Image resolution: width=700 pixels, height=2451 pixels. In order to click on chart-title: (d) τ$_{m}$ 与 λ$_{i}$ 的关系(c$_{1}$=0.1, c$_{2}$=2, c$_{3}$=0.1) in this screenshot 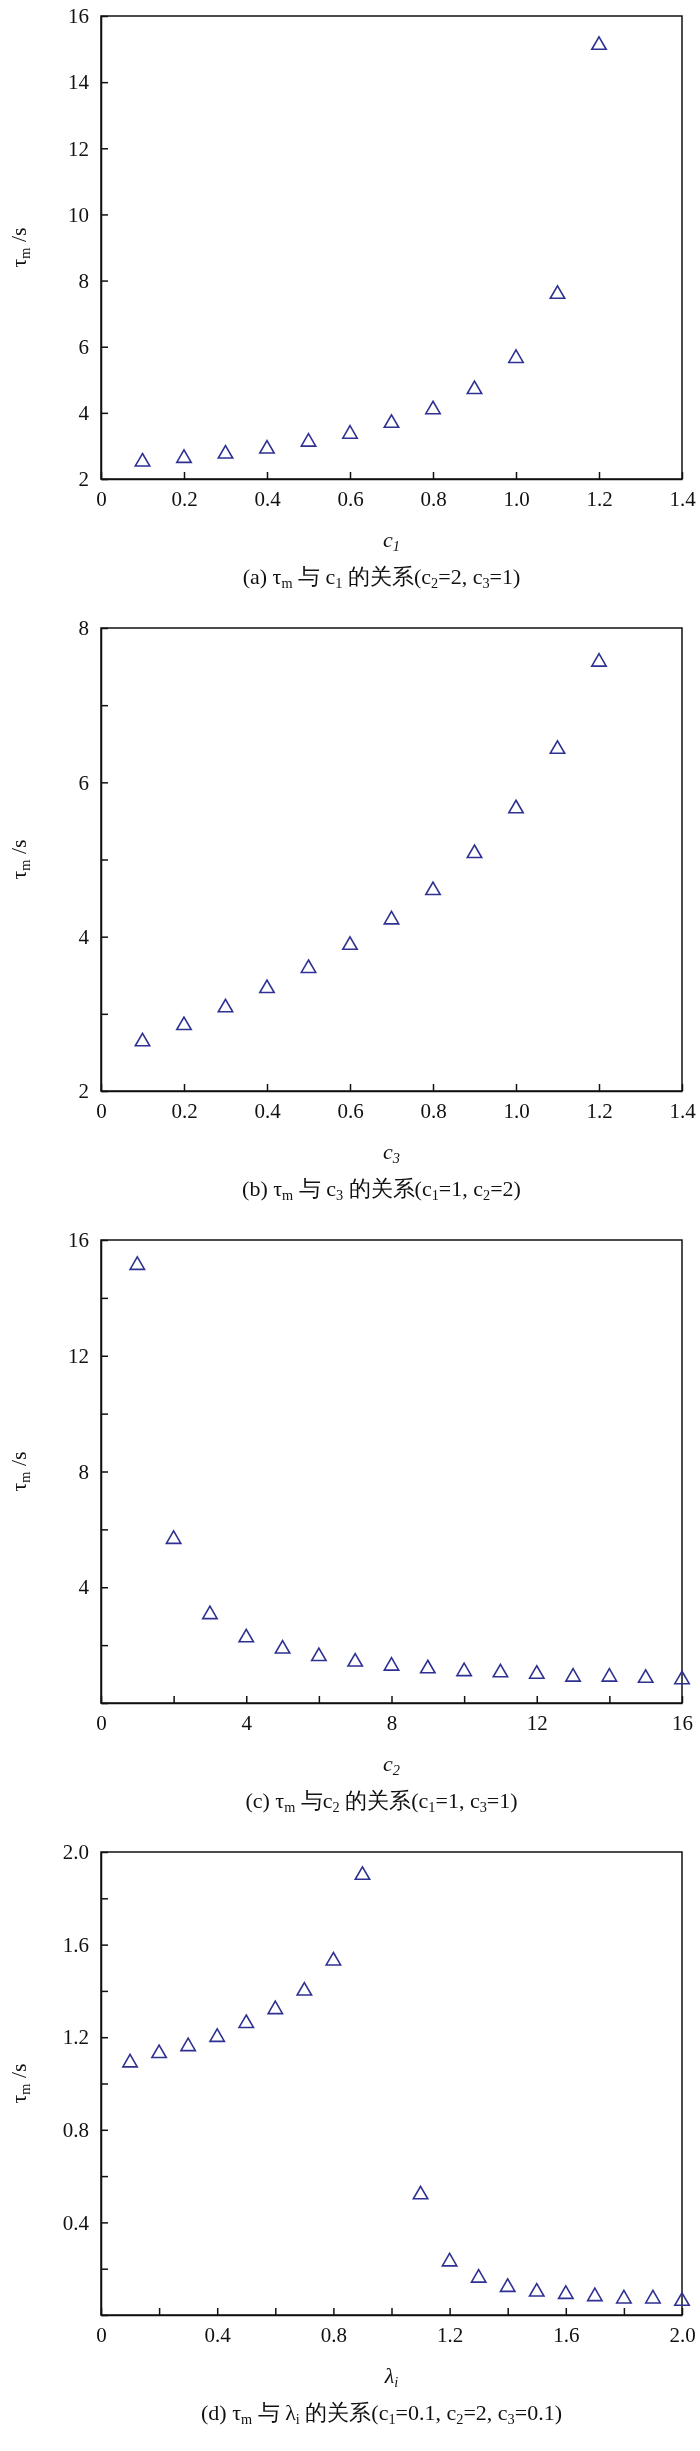, I will do `click(381, 2414)`.